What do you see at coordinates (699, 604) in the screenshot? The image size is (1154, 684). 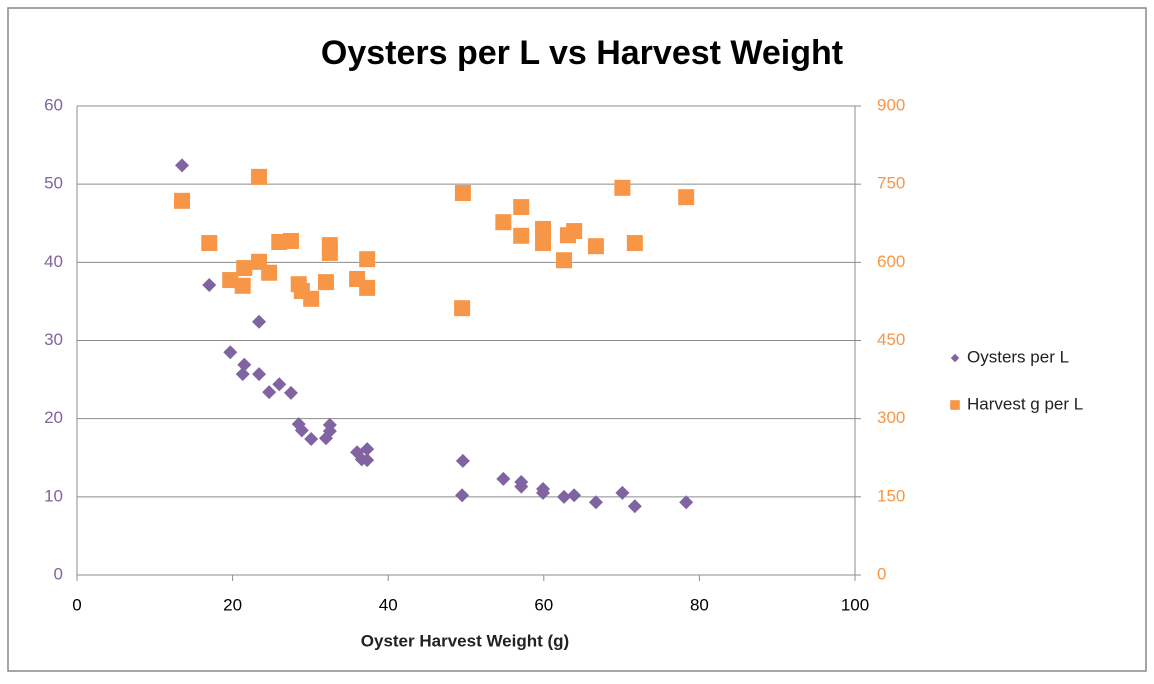 I see `x-tick-label: 80` at bounding box center [699, 604].